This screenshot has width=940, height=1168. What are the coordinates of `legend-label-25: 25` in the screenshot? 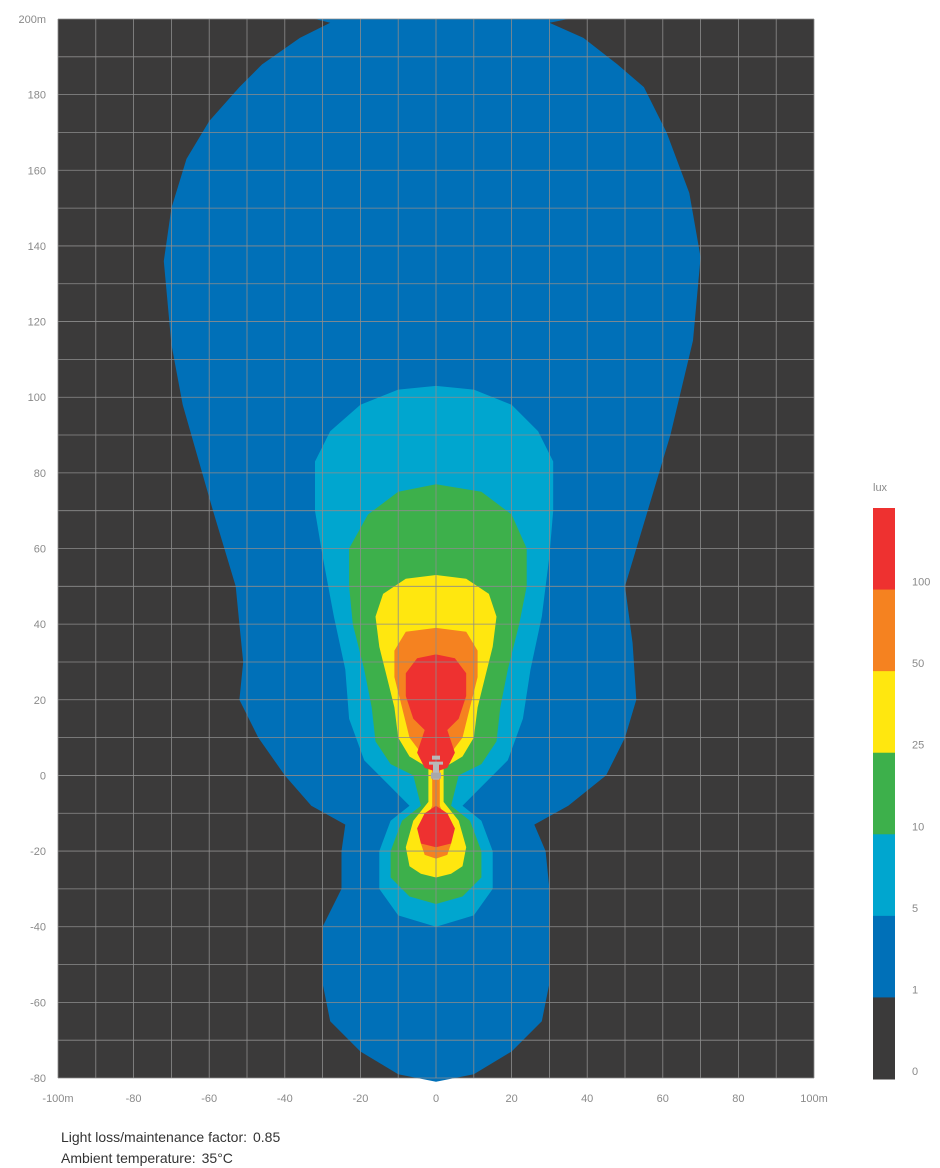 It's located at (918, 746).